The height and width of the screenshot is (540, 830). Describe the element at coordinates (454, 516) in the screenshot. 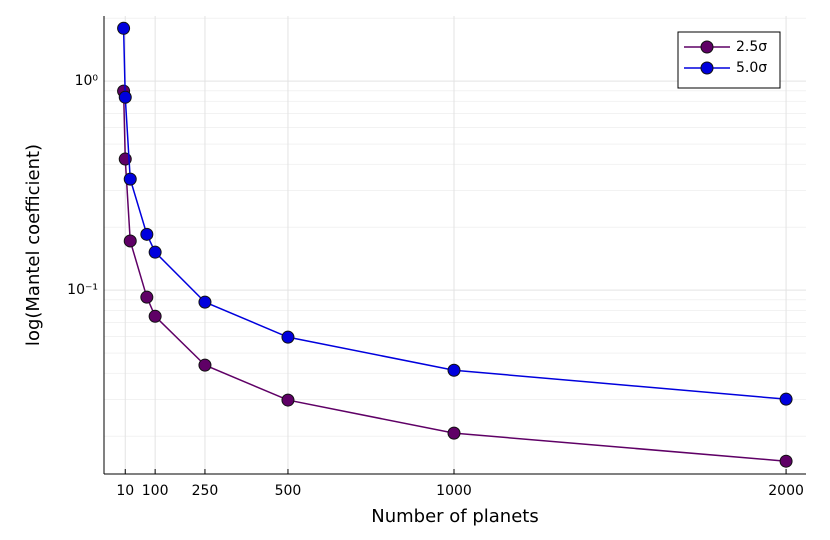

I see `x-axis-title: Number of planets` at that location.